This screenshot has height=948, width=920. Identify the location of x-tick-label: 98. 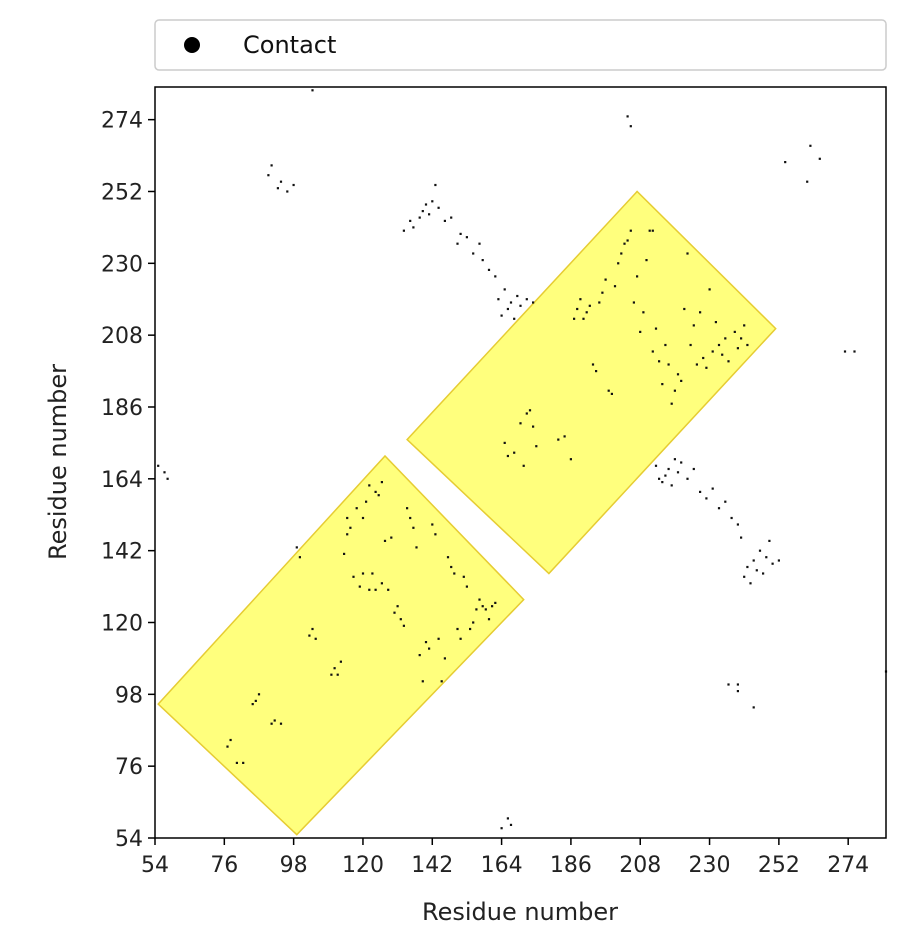
(294, 865).